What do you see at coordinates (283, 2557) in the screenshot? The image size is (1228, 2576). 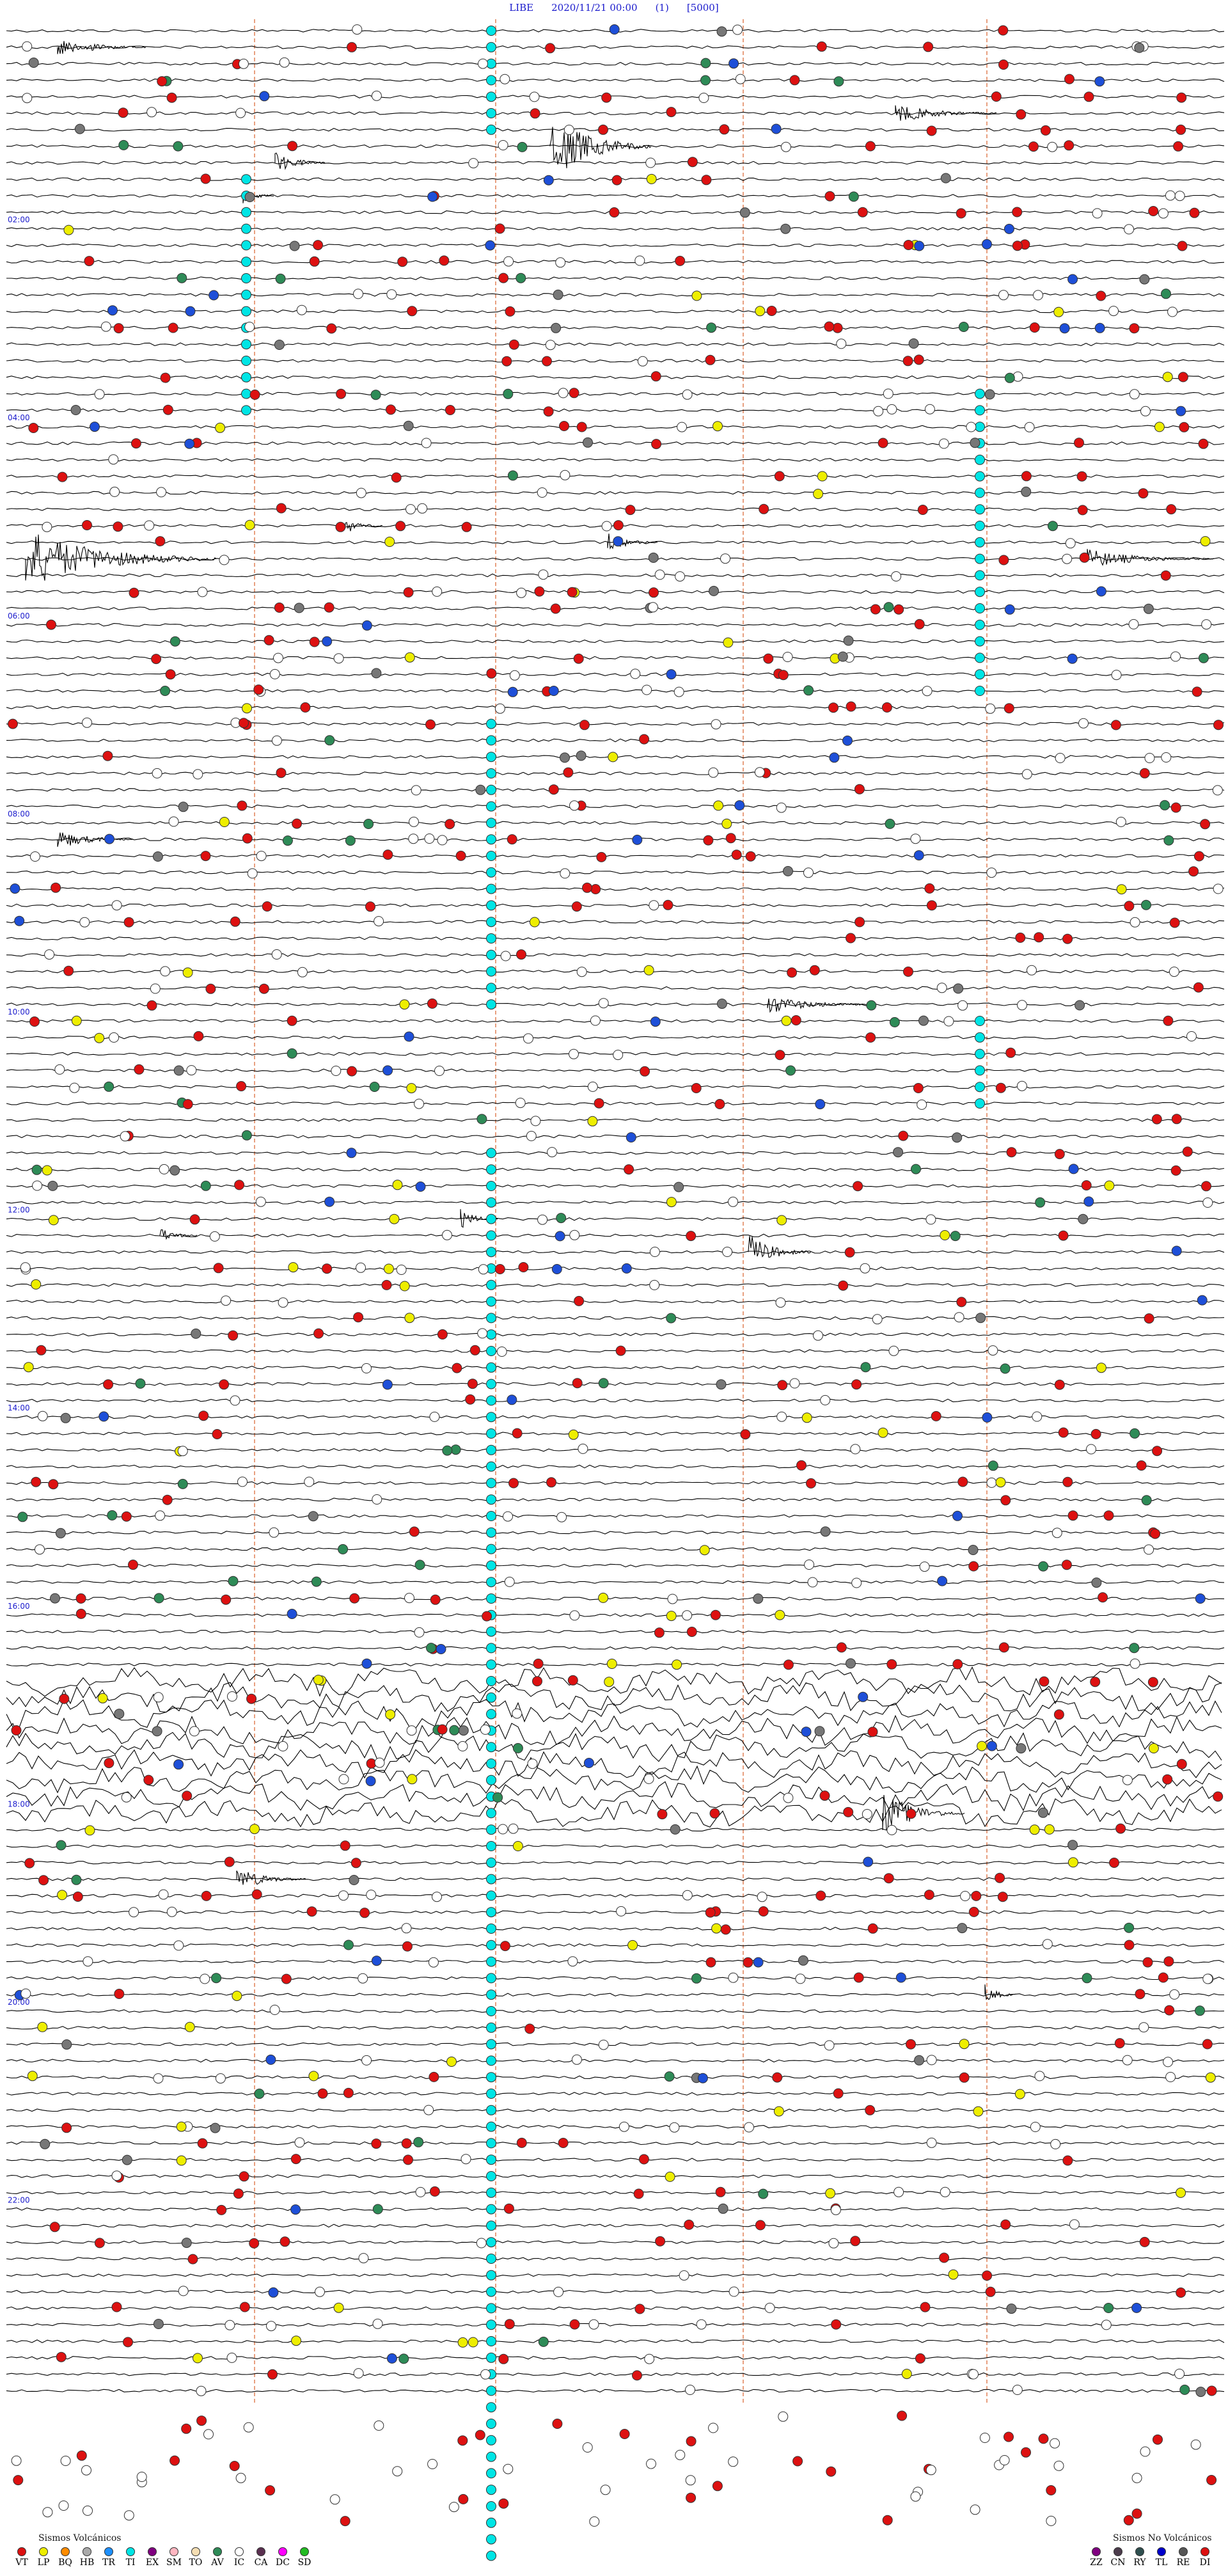 I see `legend-volcanic-dc: DC` at bounding box center [283, 2557].